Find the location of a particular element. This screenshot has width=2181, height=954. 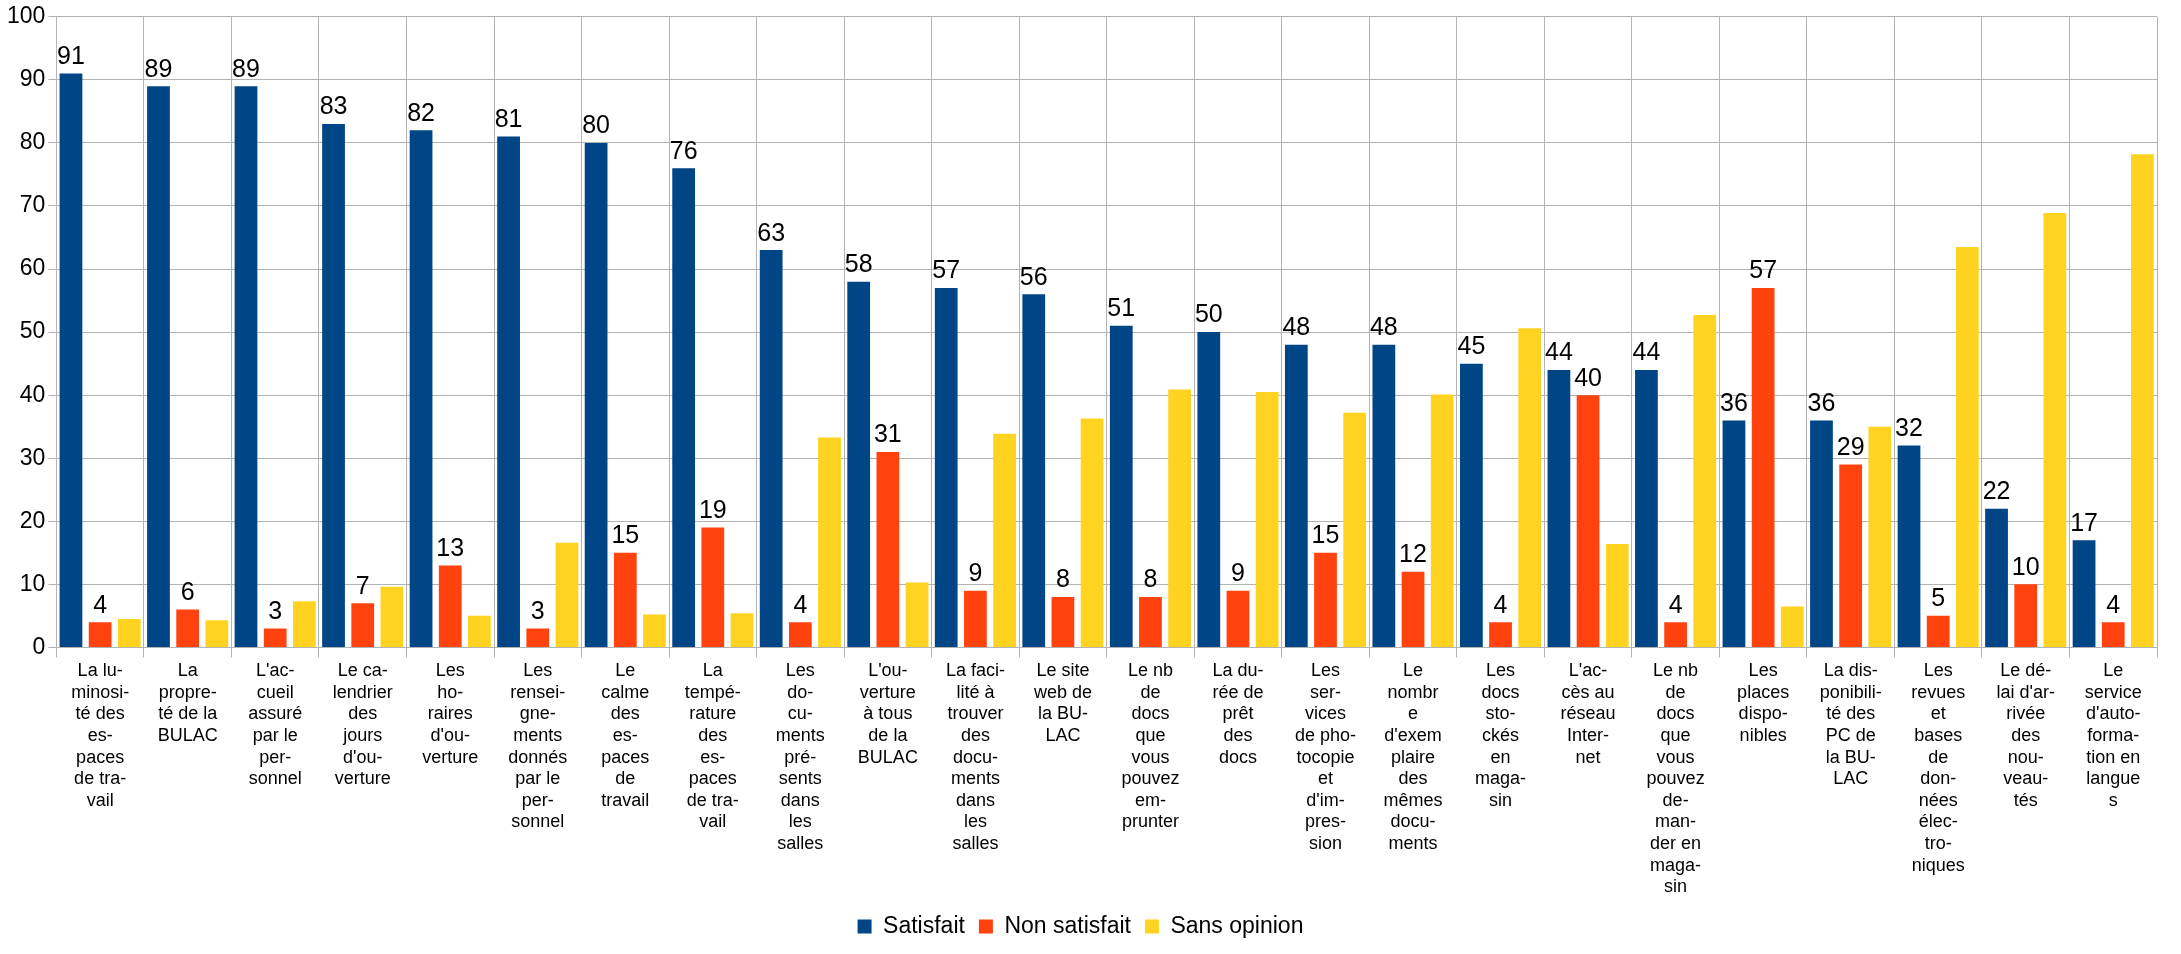

y-tick-label: 80 is located at coordinates (32, 141).